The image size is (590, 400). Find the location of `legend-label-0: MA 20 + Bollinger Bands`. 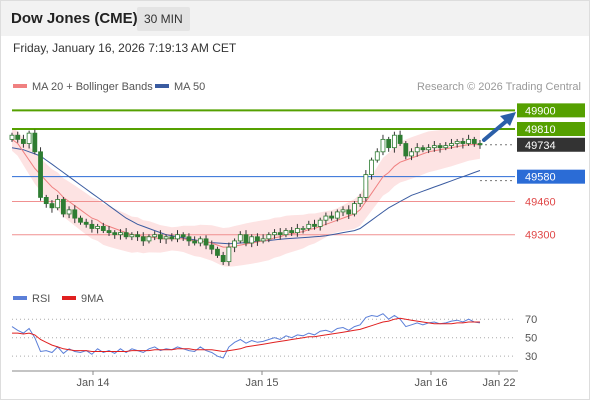

legend-label-0: MA 20 + Bollinger Bands is located at coordinates (92, 87).